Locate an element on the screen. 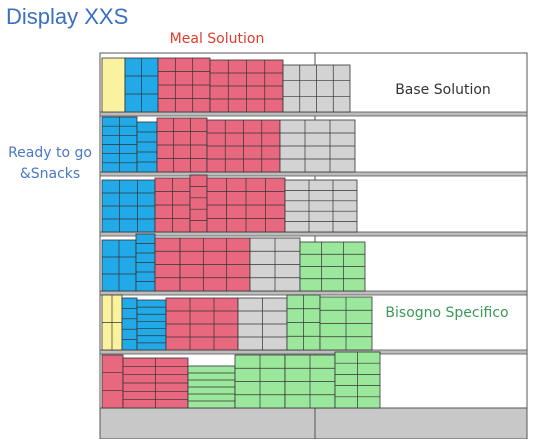 The image size is (558, 439). base-solution-label: Base Solution is located at coordinates (443, 90).